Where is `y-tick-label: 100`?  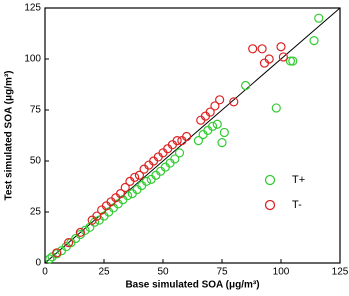 y-tick-label: 100 is located at coordinates (32, 59).